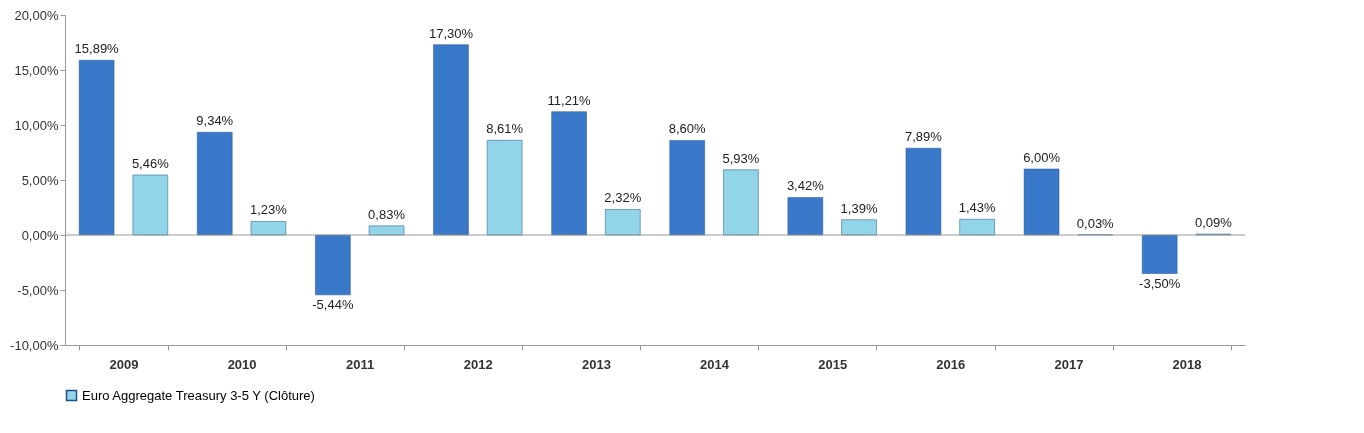 This screenshot has width=1364, height=433. What do you see at coordinates (569, 100) in the screenshot?
I see `data-label: 11,21%` at bounding box center [569, 100].